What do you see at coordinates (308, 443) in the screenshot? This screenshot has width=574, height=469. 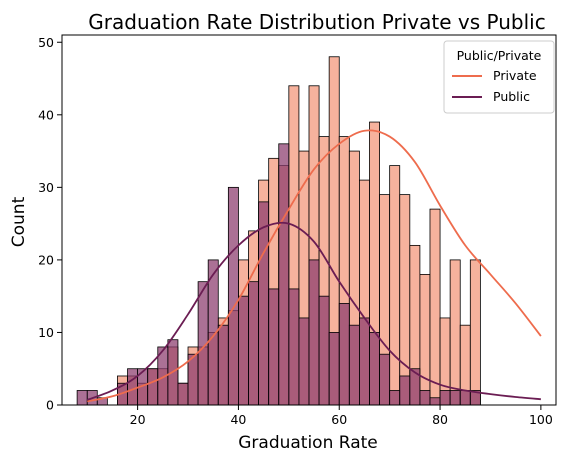 I see `x-axis-label: Graduation Rate` at bounding box center [308, 443].